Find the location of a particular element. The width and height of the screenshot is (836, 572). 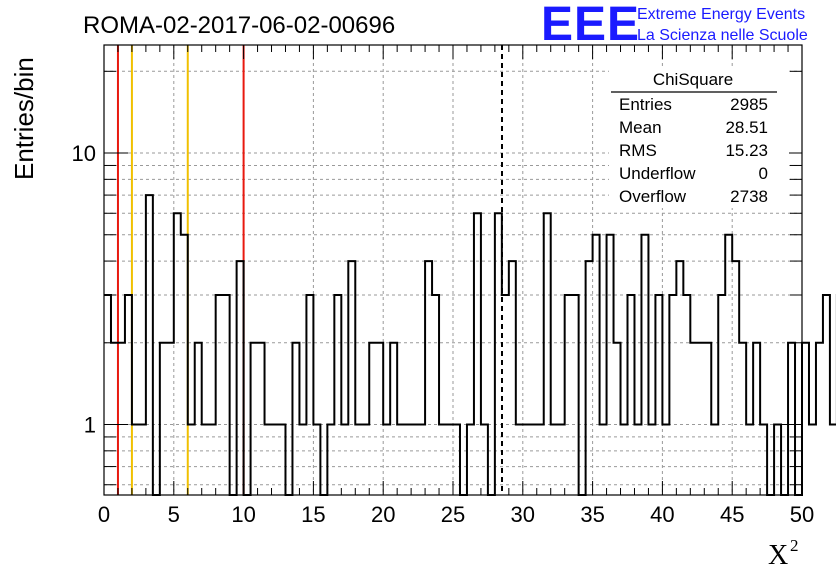

x-axis-label: X is located at coordinates (778, 555).